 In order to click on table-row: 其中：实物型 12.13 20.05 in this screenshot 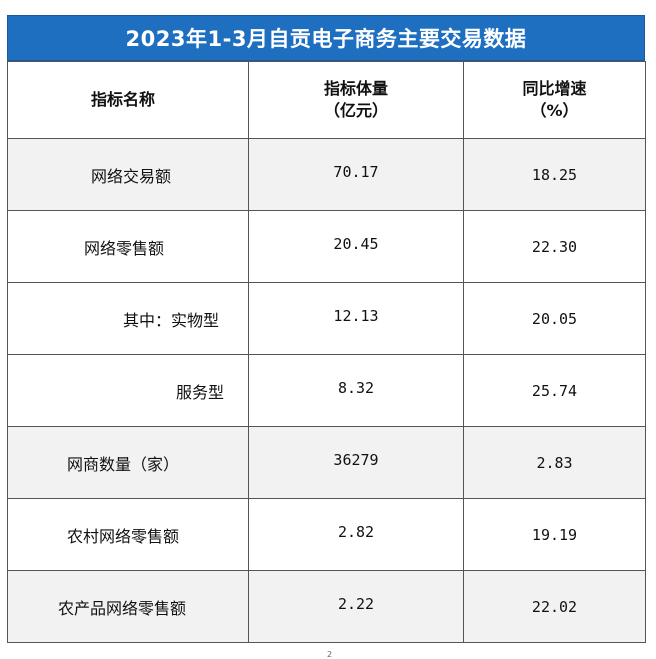, I will do `click(326, 318)`.